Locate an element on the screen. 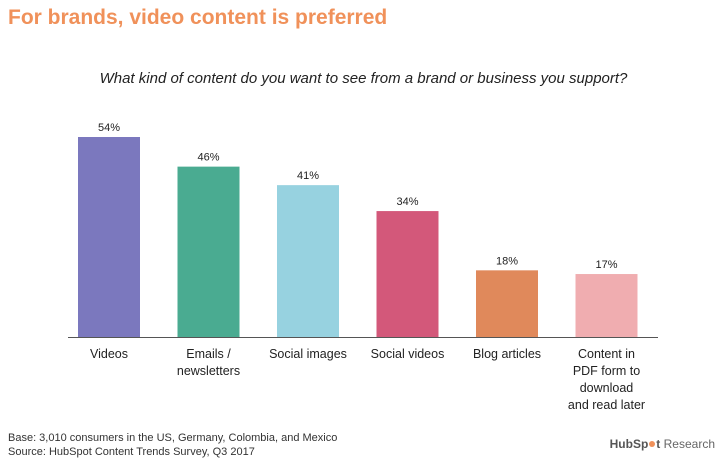 The image size is (727, 471). bar-value-label: 17% is located at coordinates (606, 265).